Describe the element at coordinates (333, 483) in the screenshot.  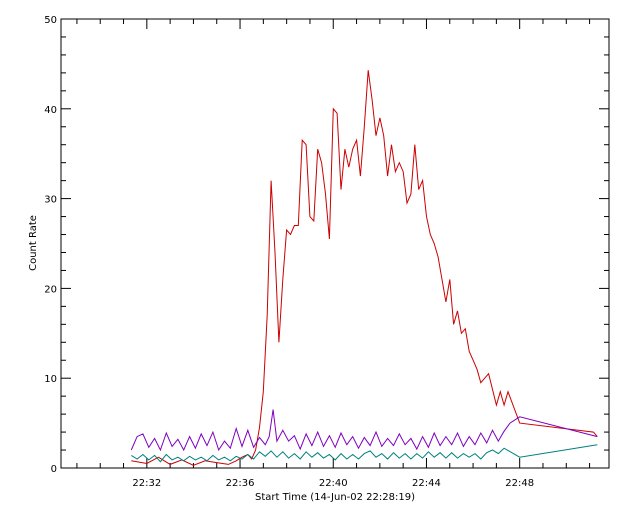
I see `x-tick-label: 22:40` at that location.